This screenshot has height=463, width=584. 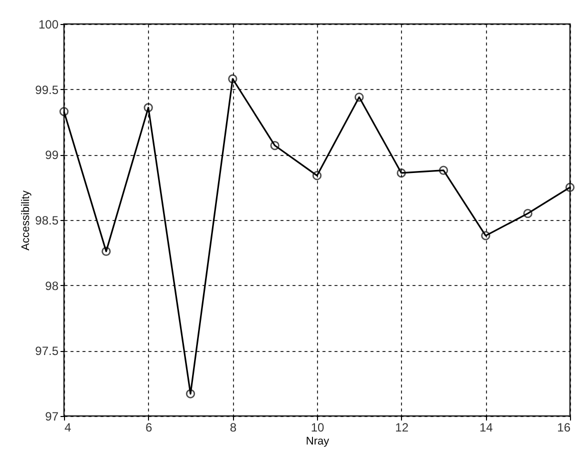 What do you see at coordinates (564, 427) in the screenshot?
I see `x-tick-label: 16` at bounding box center [564, 427].